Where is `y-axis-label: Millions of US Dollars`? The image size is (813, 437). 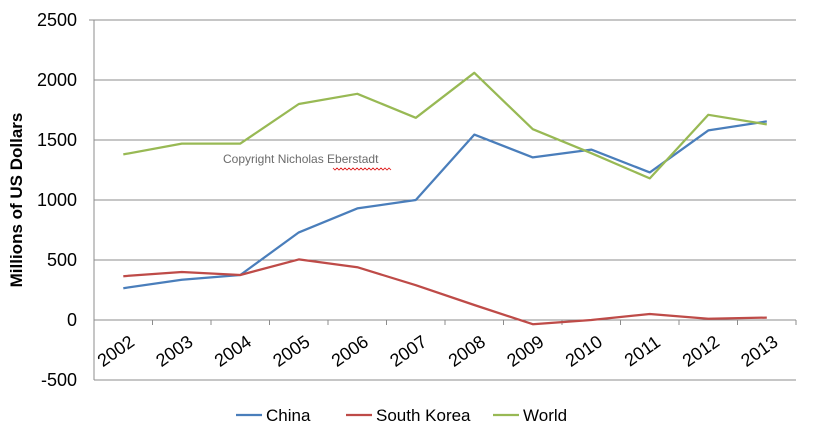
y-axis-label: Millions of US Dollars is located at coordinates (16, 200).